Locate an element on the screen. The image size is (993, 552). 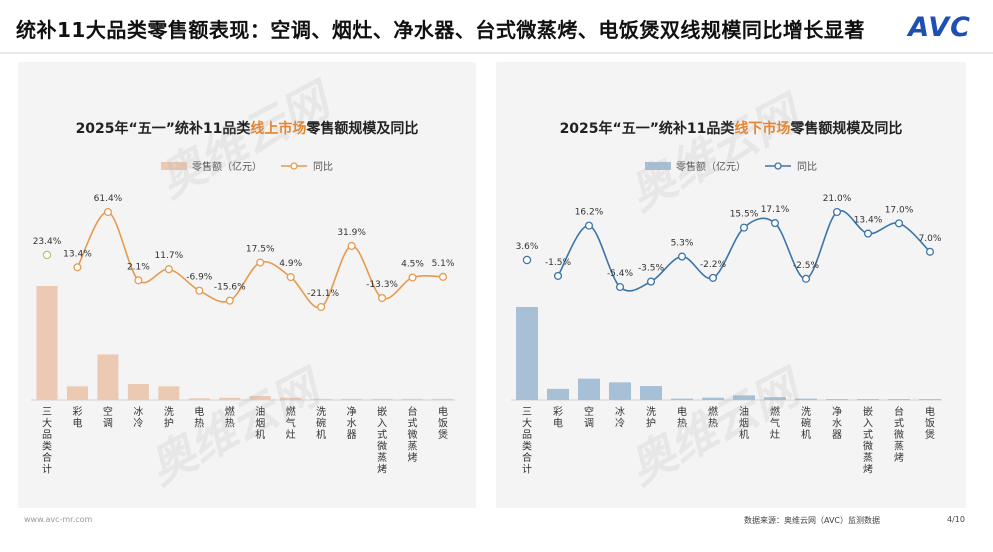
offline-category-label: 冰冷 is located at coordinates (620, 417).